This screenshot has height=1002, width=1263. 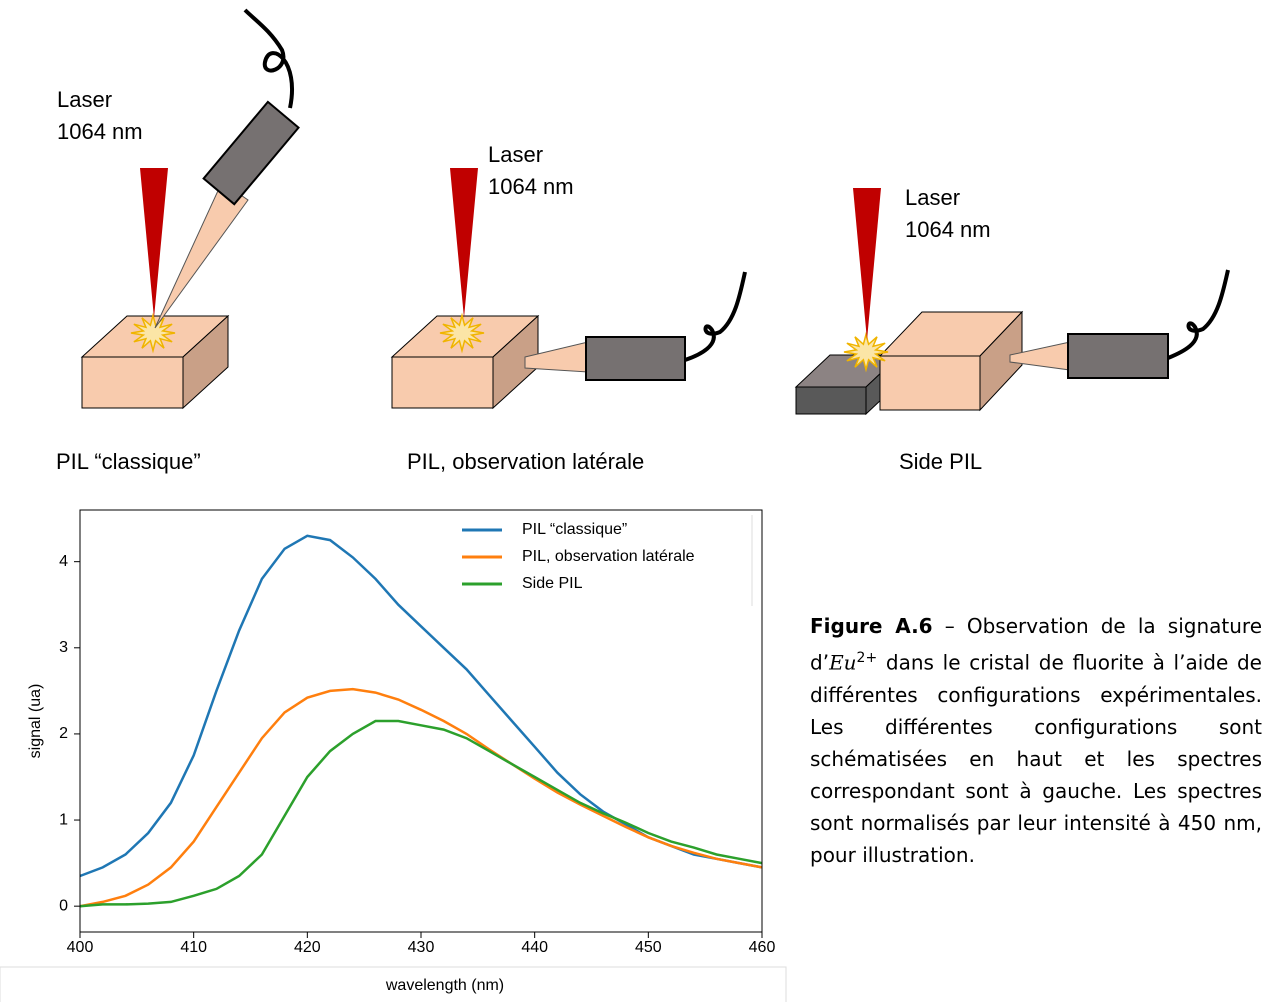 What do you see at coordinates (1036, 644) in the screenshot?
I see `caption-text: – Observation de la signature d’` at bounding box center [1036, 644].